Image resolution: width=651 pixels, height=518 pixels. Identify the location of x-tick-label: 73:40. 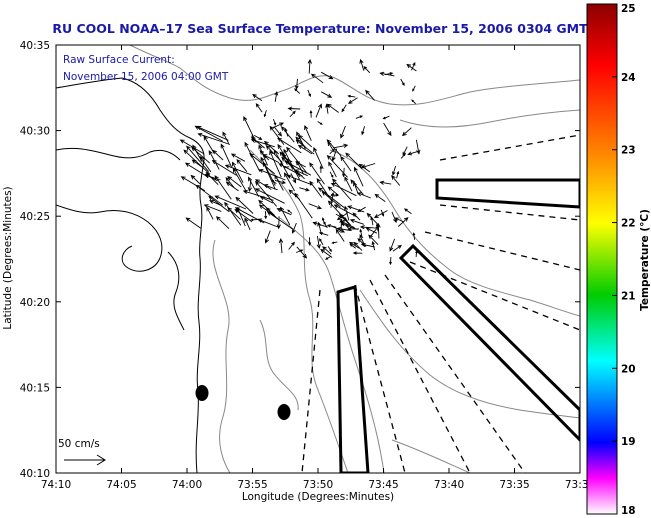
(449, 485).